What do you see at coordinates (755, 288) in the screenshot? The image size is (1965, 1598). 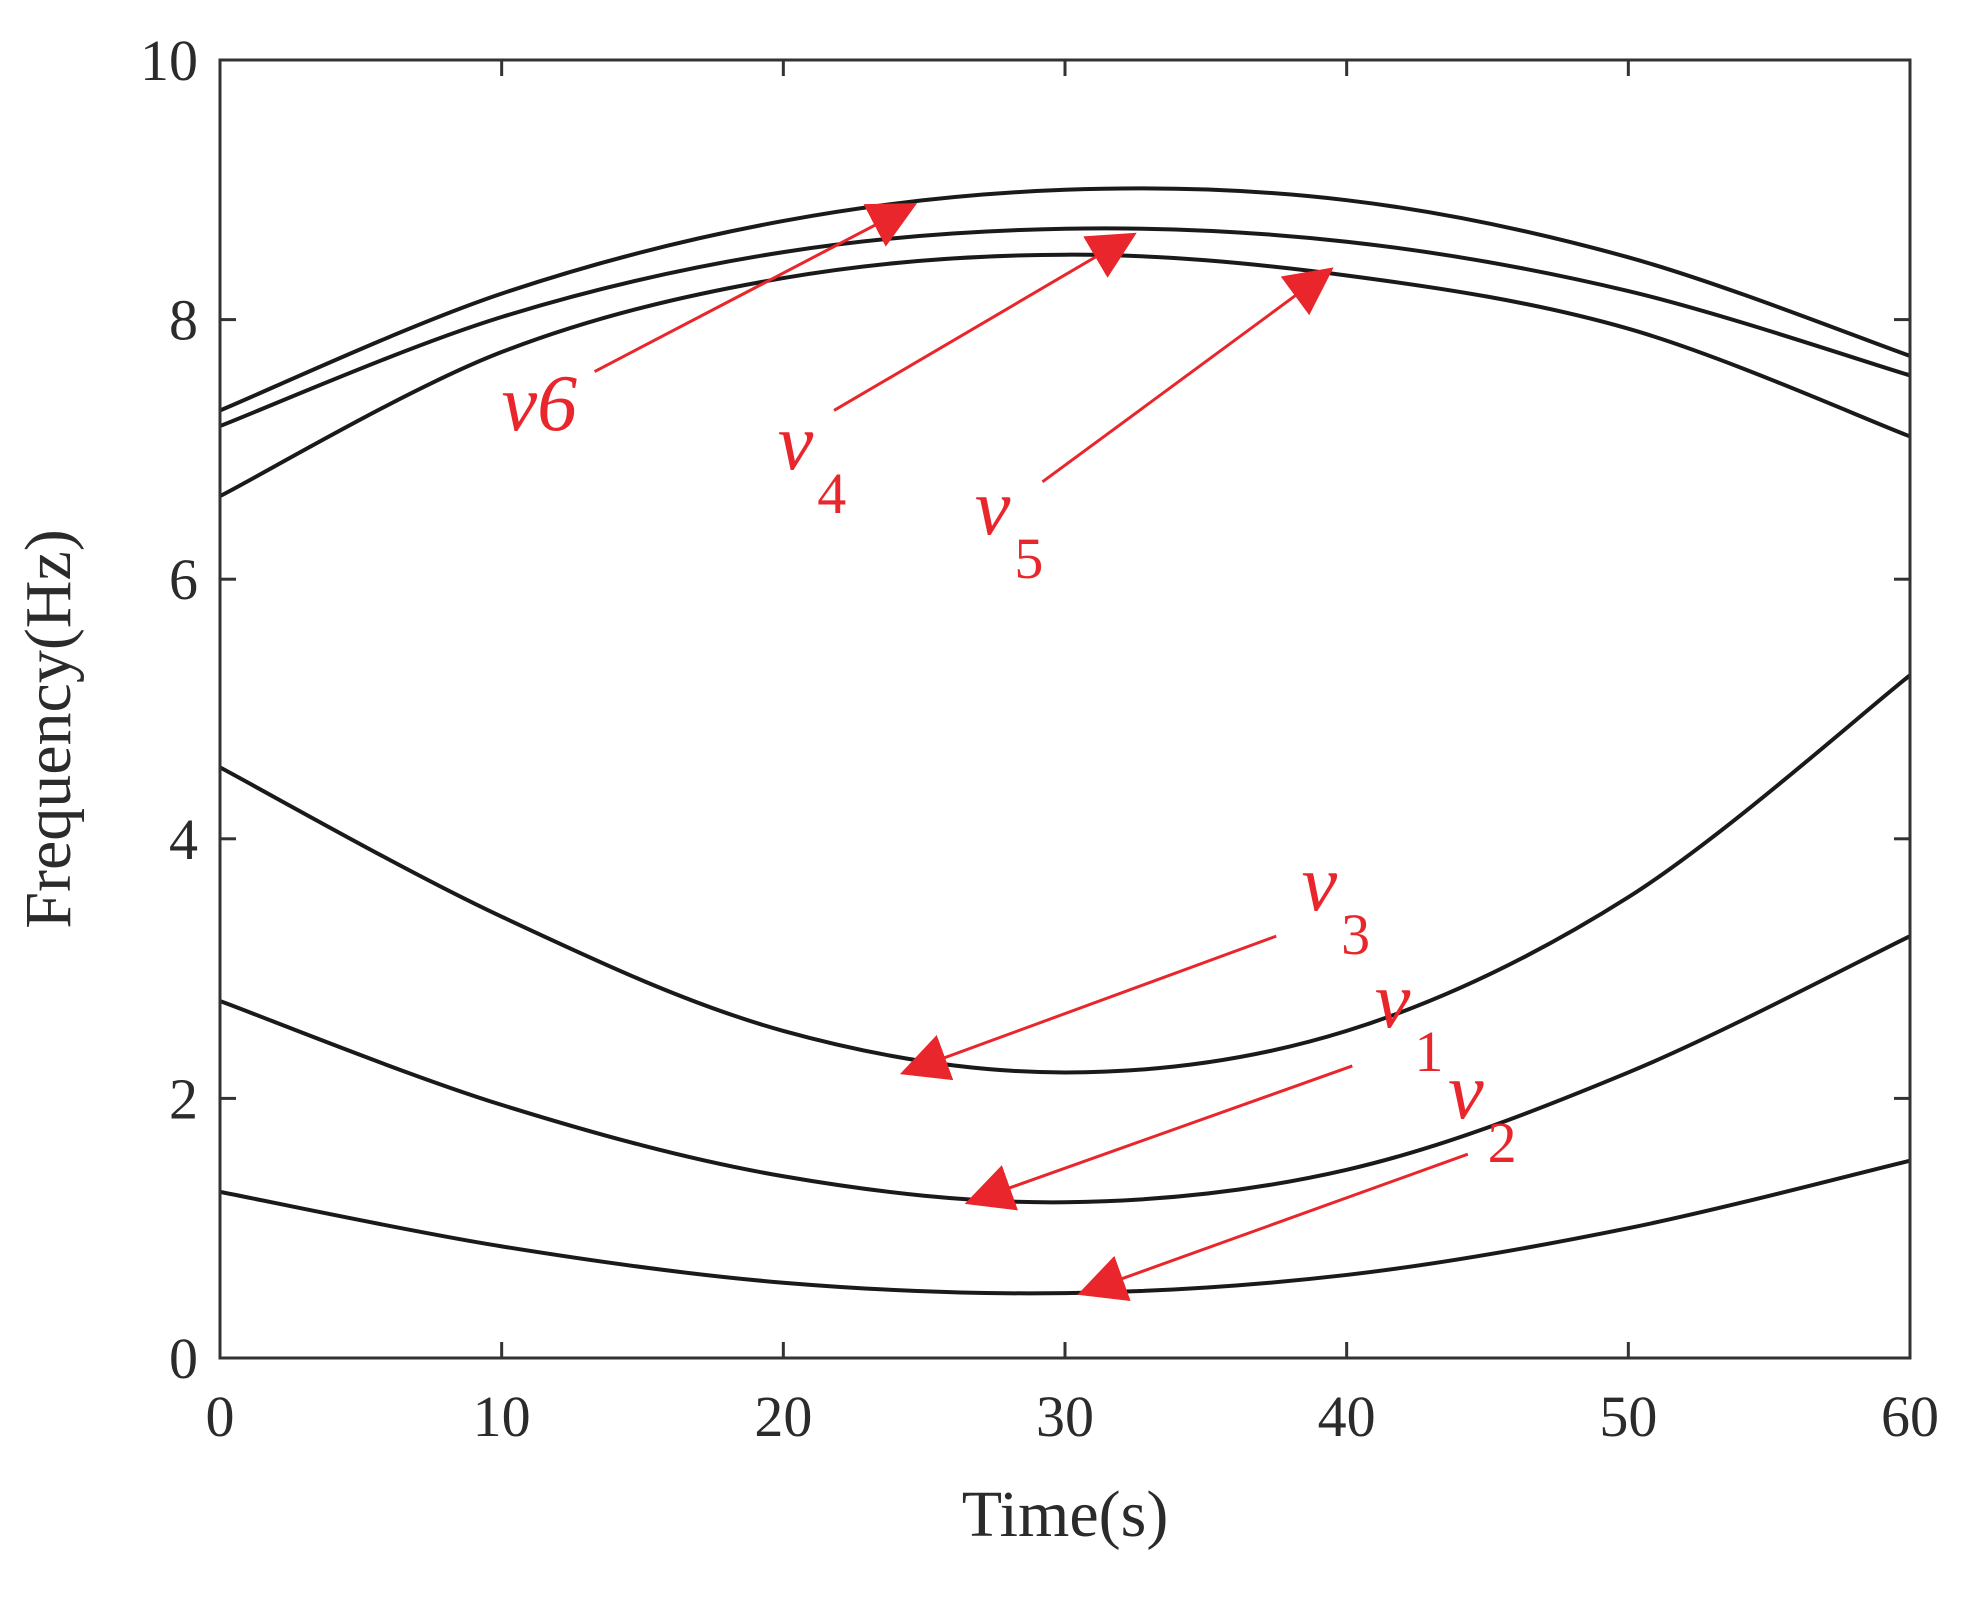 I see `arrow-v6` at bounding box center [755, 288].